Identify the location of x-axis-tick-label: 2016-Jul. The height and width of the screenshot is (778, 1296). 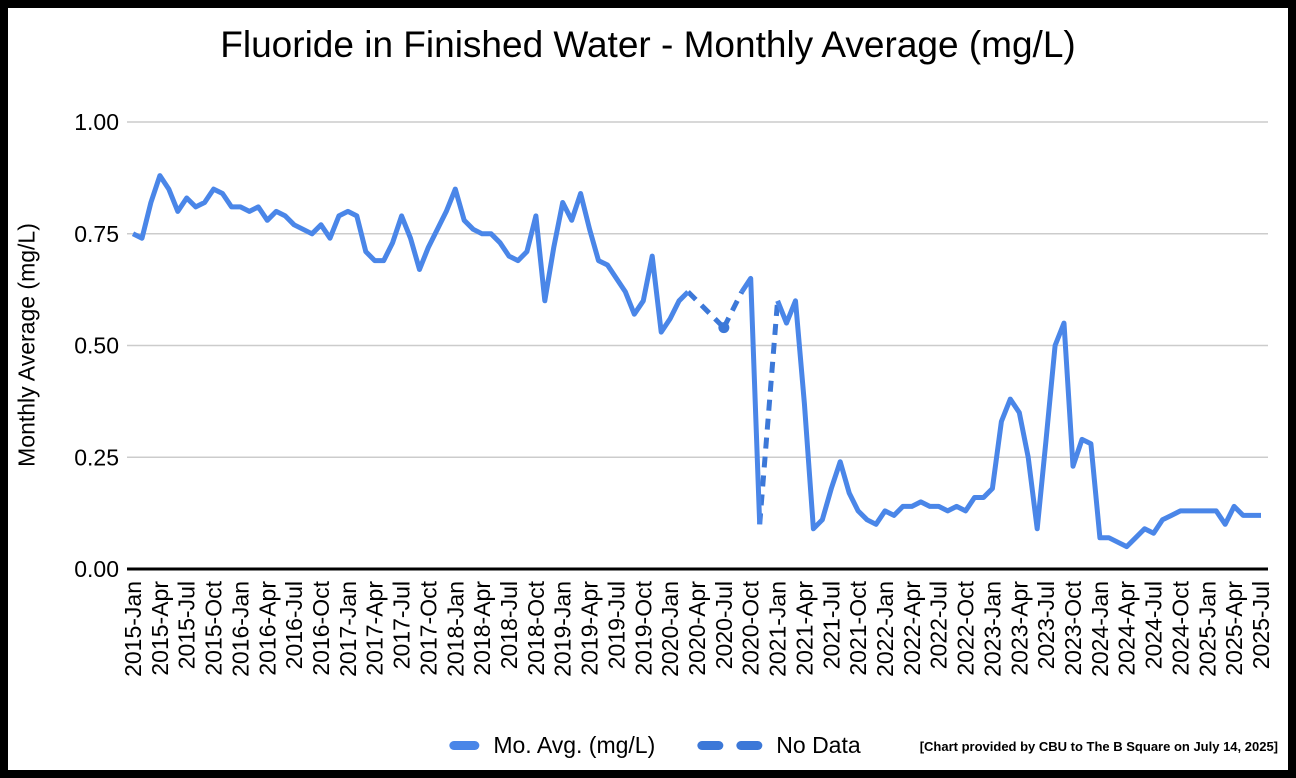
(294, 625).